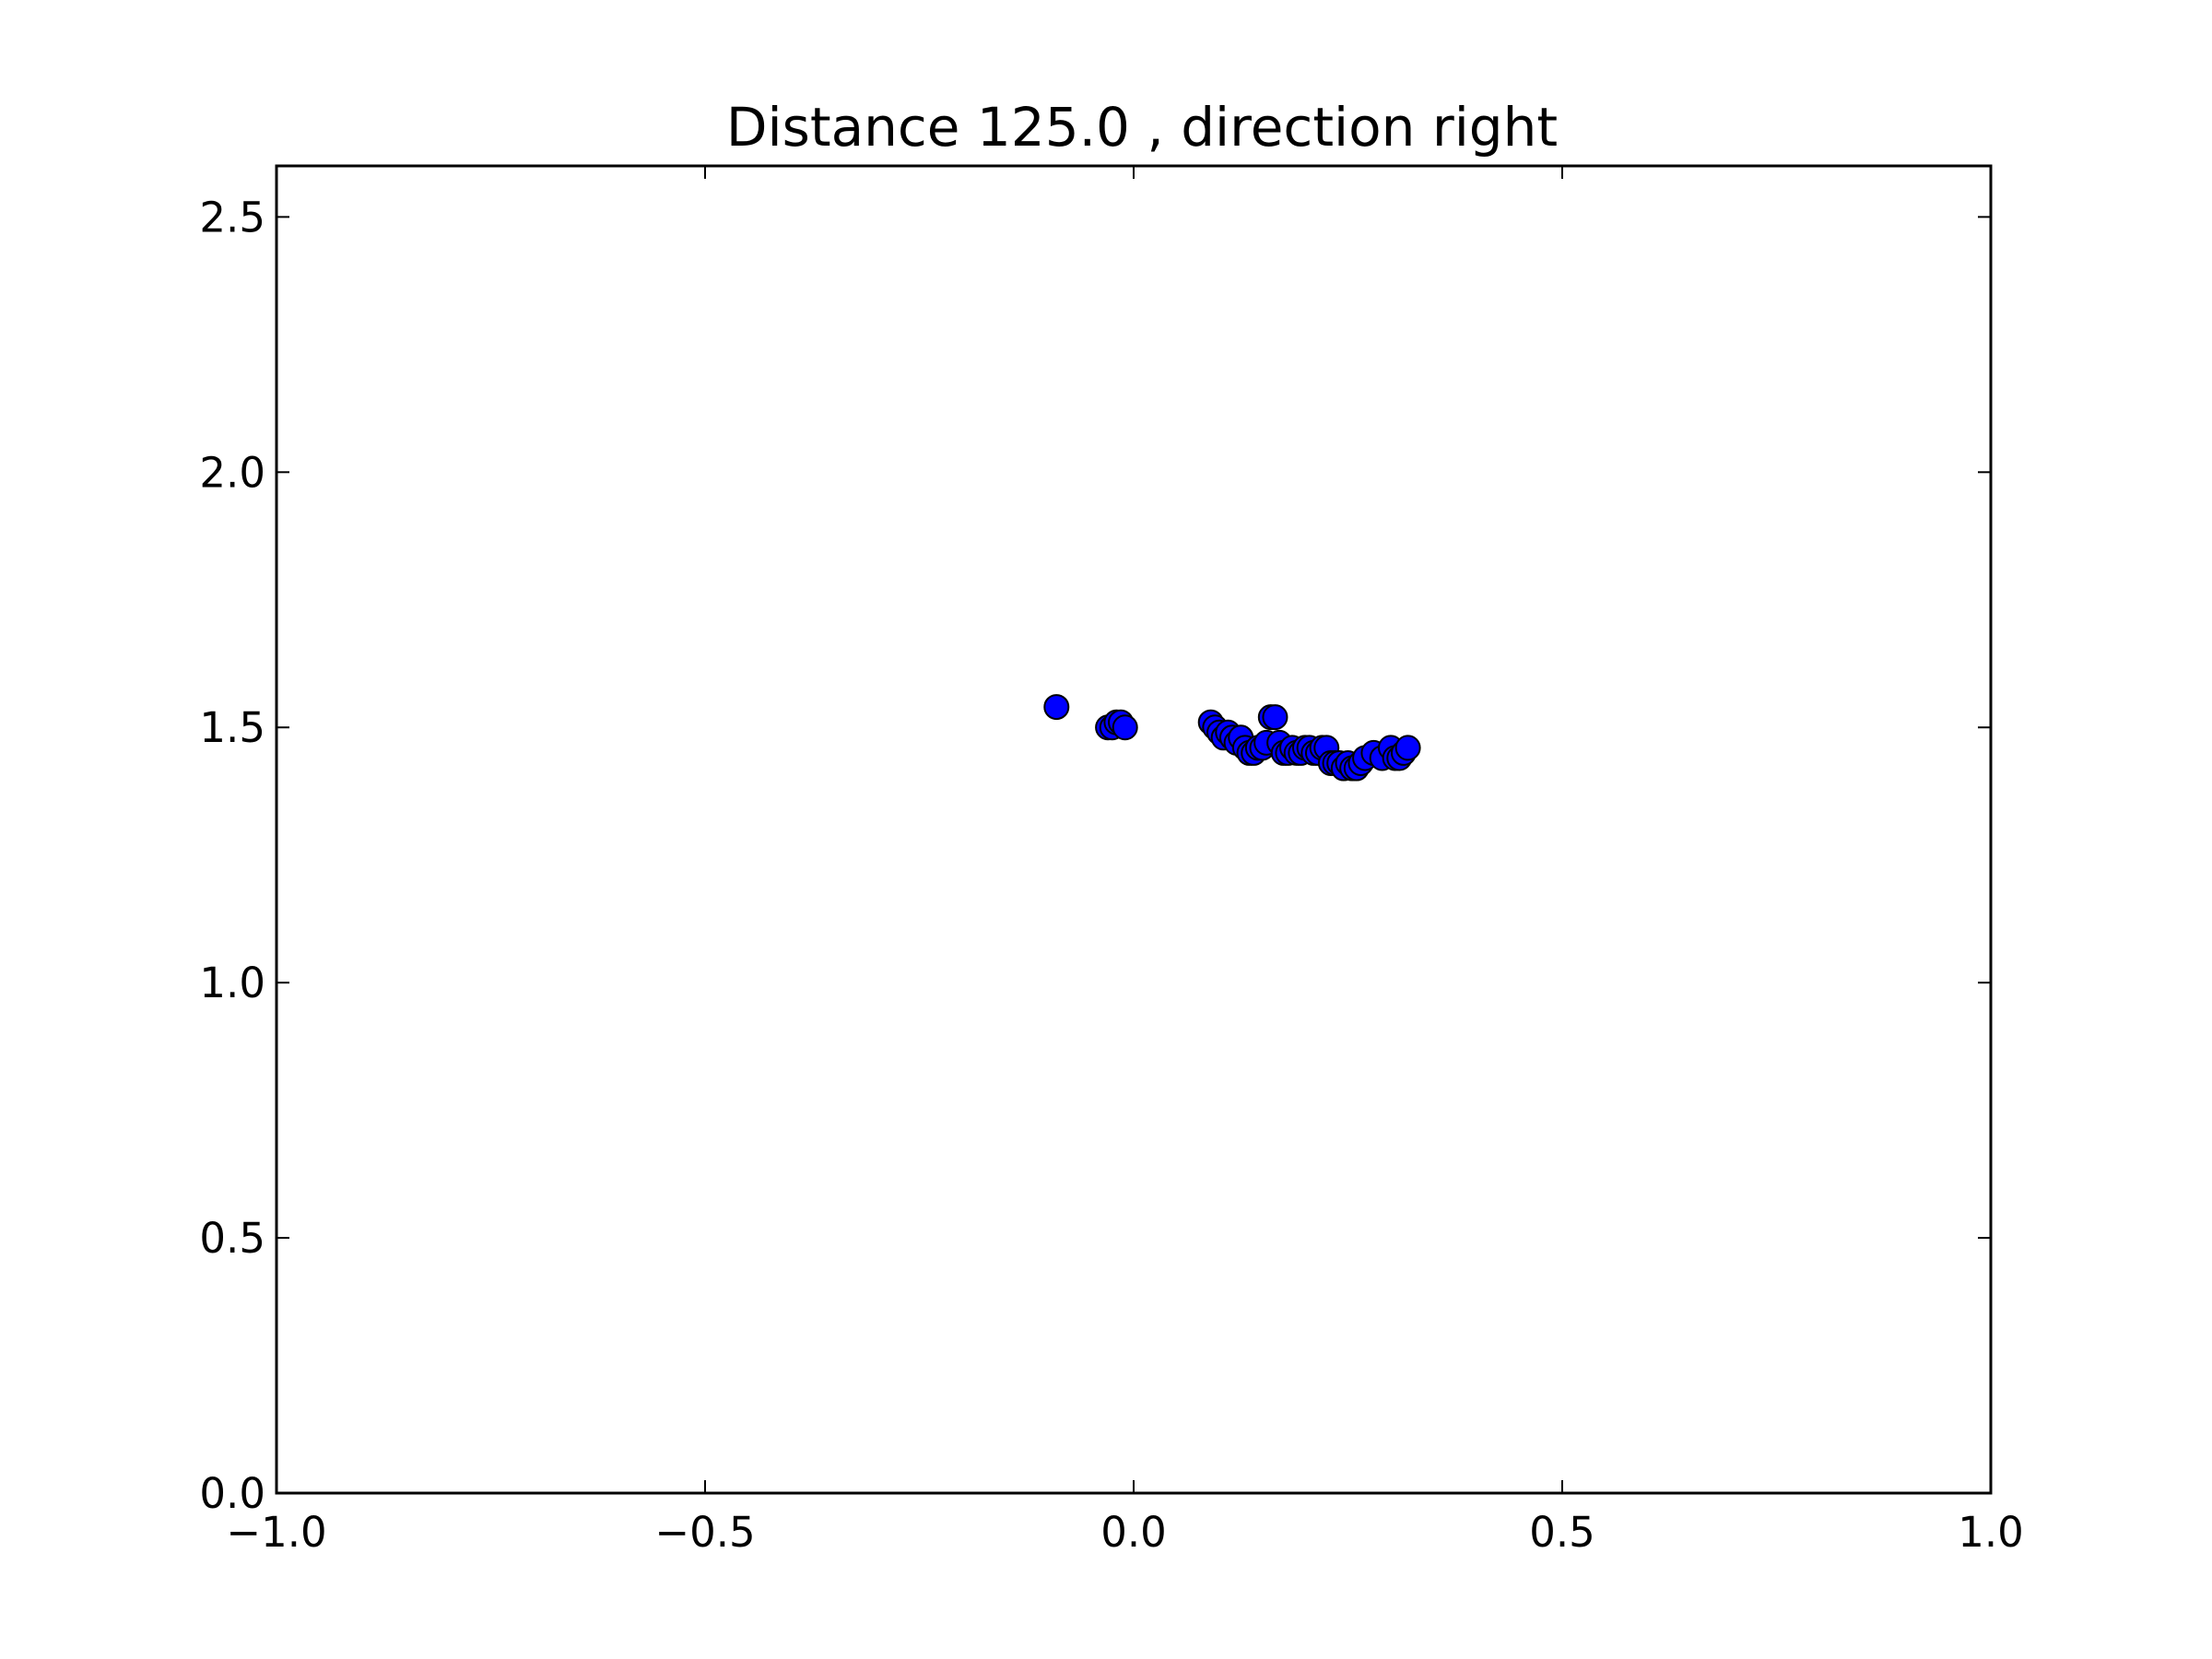  I want to click on chart-title: Distance 125.0 , direction right, so click(1142, 127).